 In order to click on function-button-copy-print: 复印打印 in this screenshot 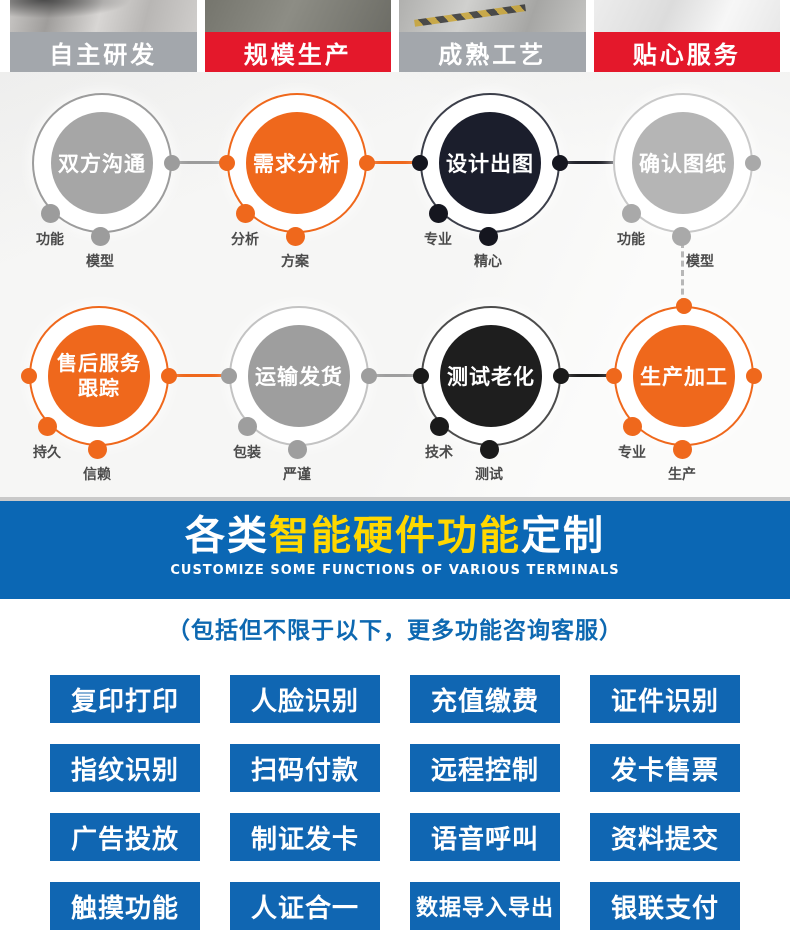, I will do `click(125, 699)`.